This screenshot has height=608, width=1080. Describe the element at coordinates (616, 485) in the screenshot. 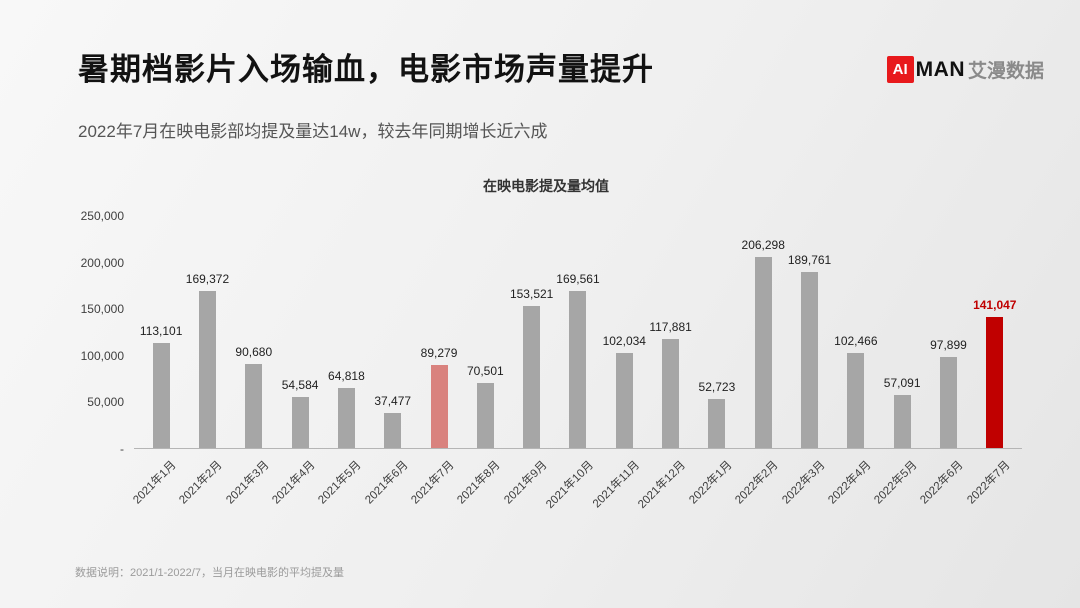

I see `x-axis-label: 2021年11月` at that location.